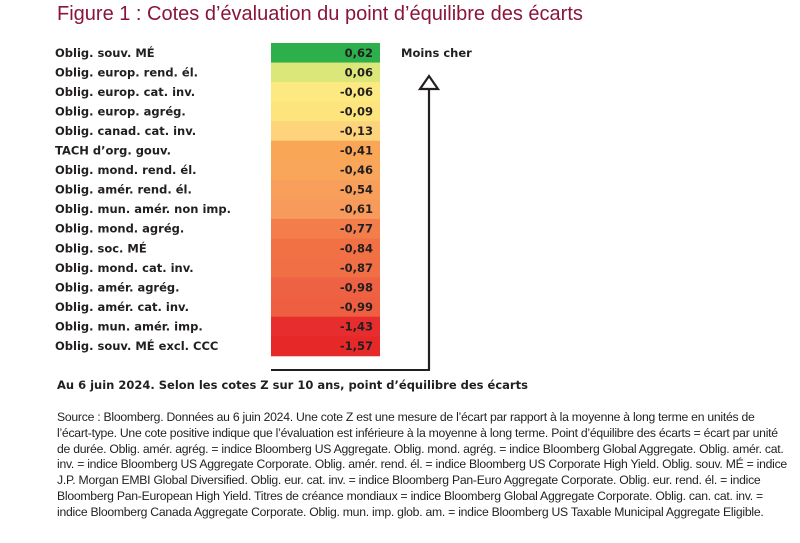 The height and width of the screenshot is (543, 800). Describe the element at coordinates (356, 209) in the screenshot. I see `value-label: -0,61` at that location.